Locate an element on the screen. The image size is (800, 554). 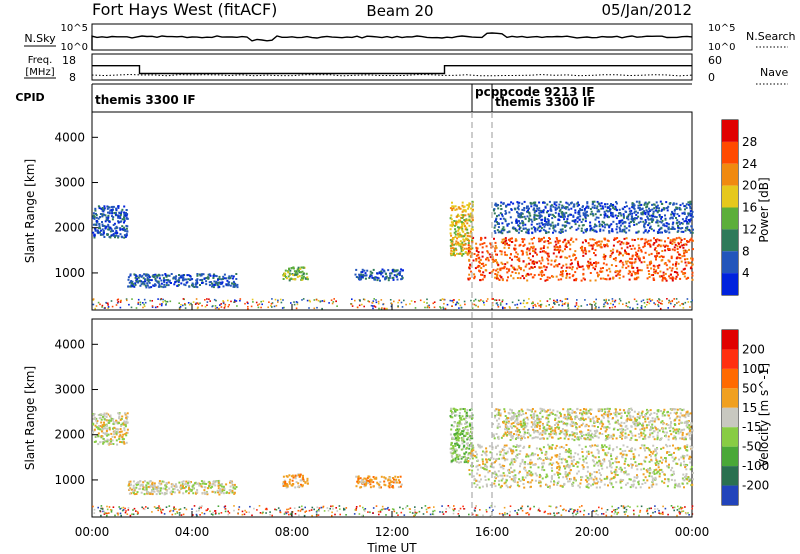
colorbar-tick-5: 8 is located at coordinates (746, 251).